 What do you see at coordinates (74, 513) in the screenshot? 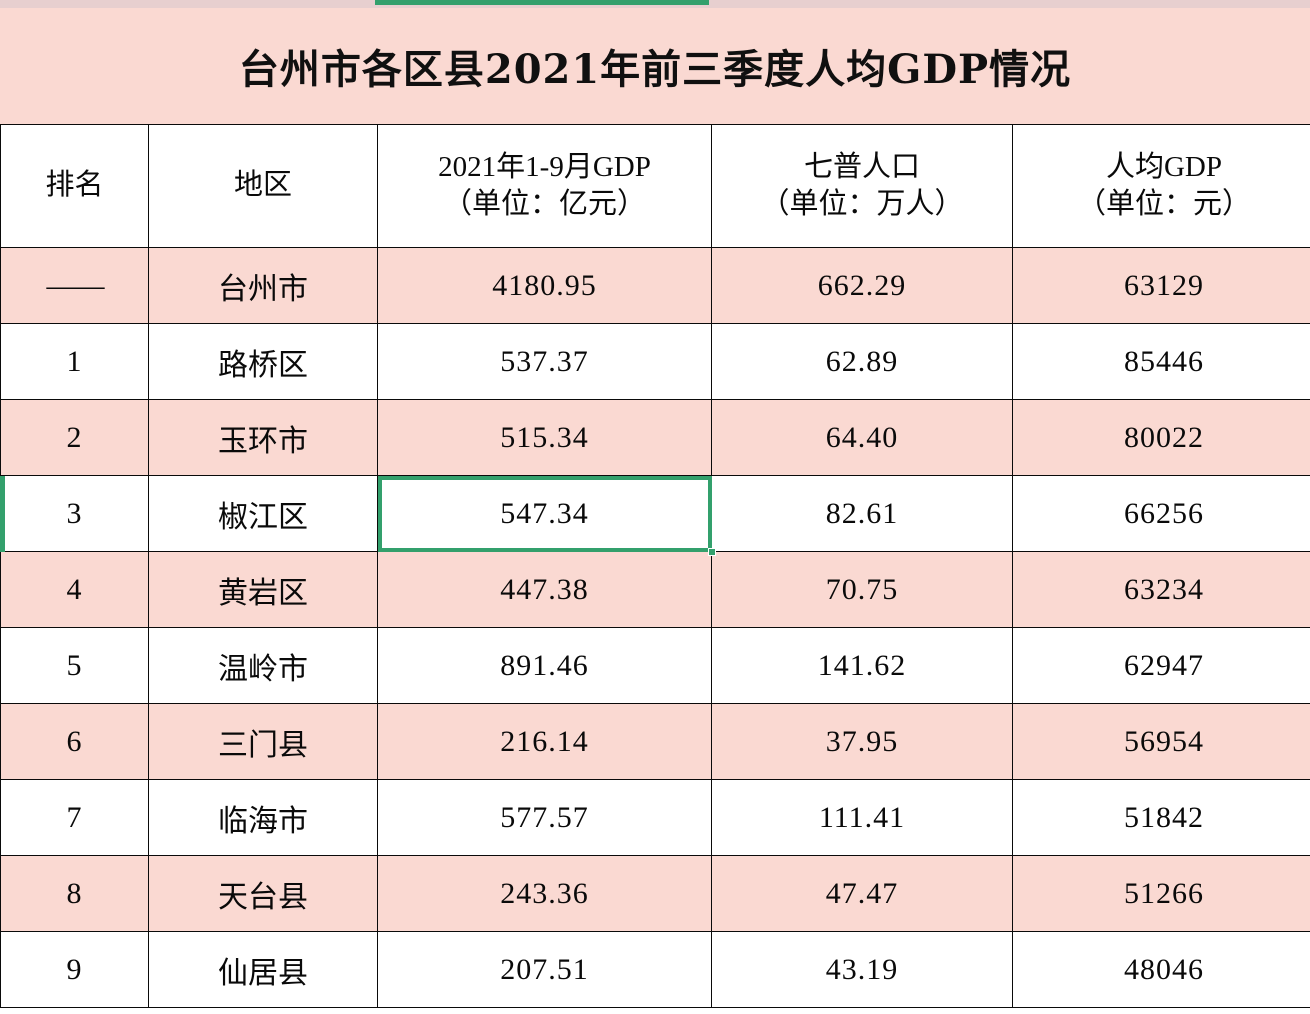
I see `cell-rank: 3` at bounding box center [74, 513].